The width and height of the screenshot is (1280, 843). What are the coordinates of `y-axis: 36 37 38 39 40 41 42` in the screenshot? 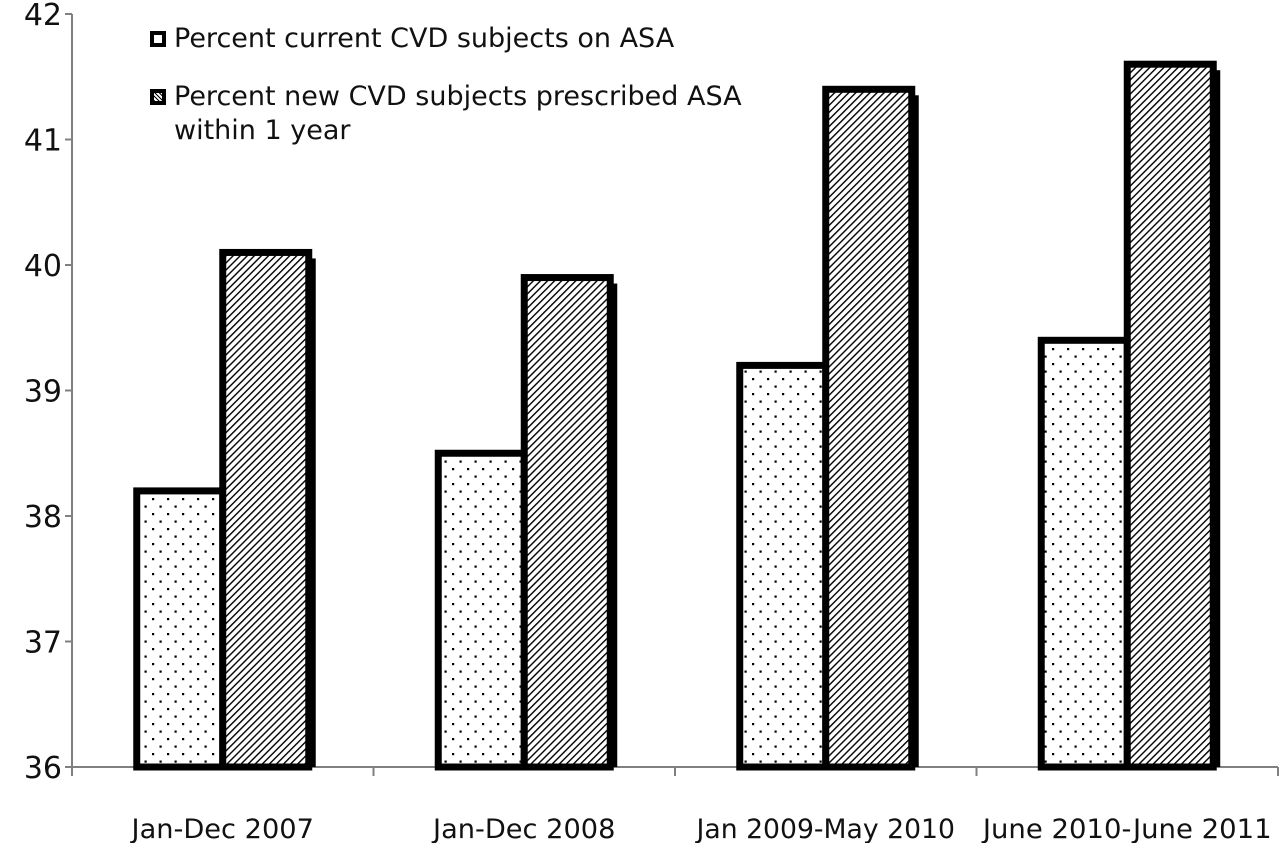 It's located at (48, 393).